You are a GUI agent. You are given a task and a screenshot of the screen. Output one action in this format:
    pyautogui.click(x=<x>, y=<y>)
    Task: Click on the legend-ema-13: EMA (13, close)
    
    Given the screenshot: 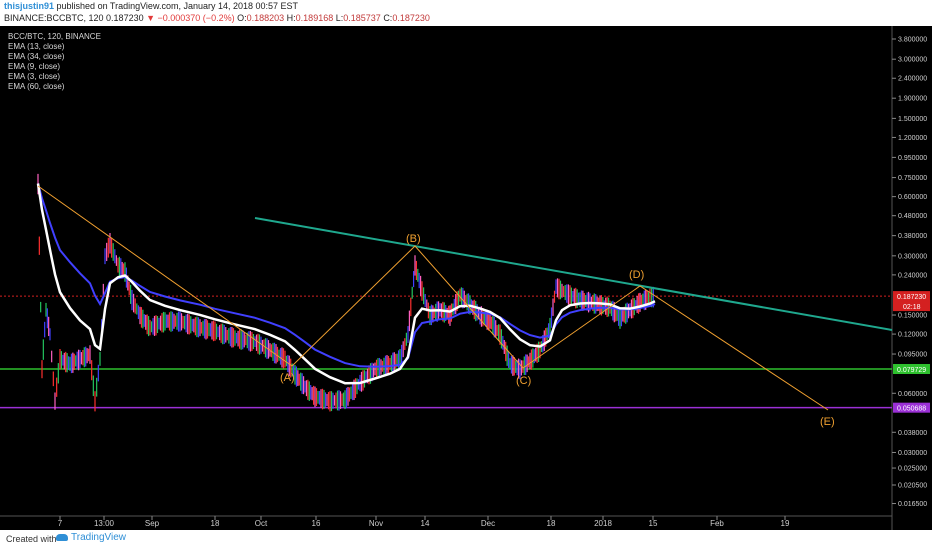 What is the action you would take?
    pyautogui.click(x=36, y=46)
    